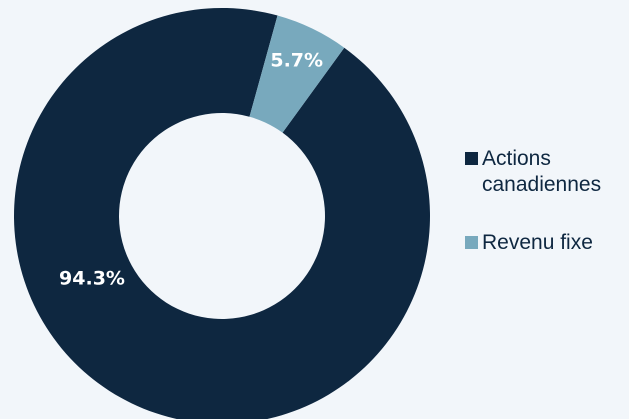  What do you see at coordinates (471, 242) in the screenshot?
I see `legend-swatch-revenu-fixe` at bounding box center [471, 242].